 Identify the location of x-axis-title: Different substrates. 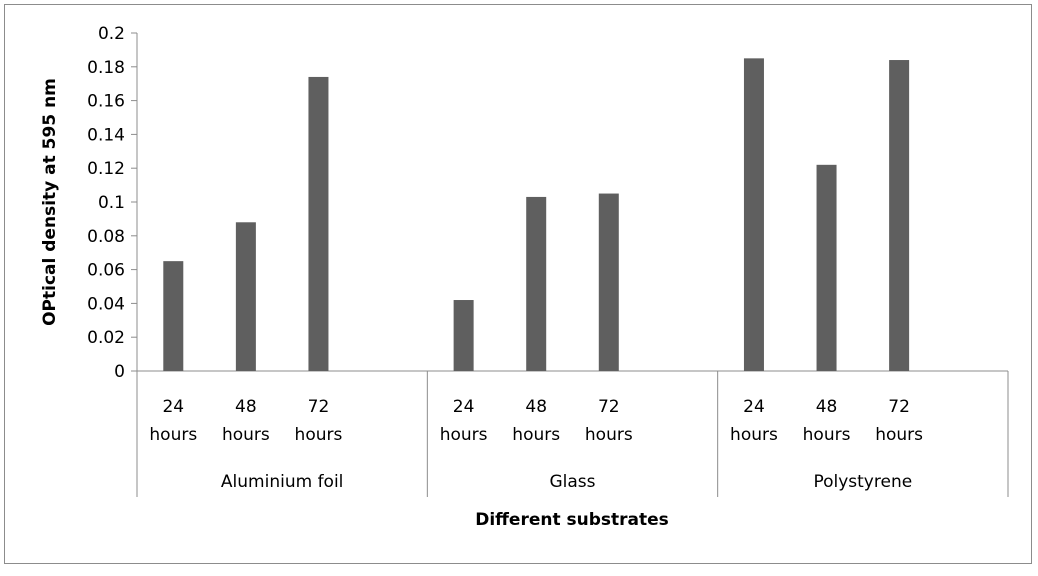
(572, 520).